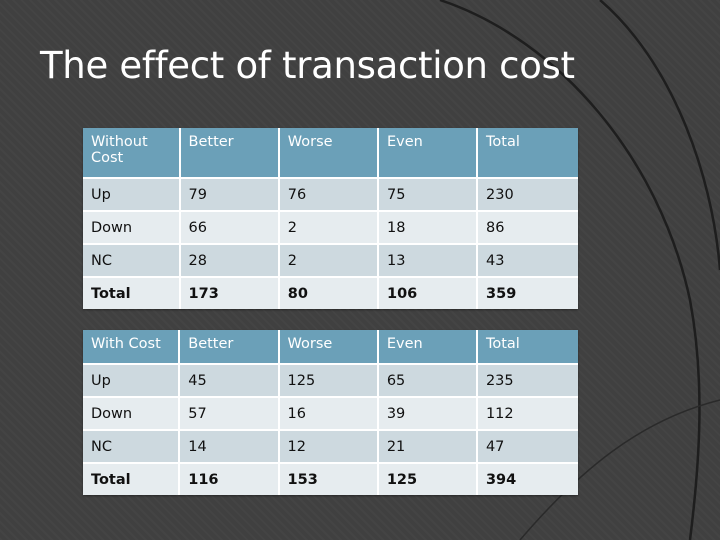 Image resolution: width=720 pixels, height=540 pixels. I want to click on table-row: Down 57 16 39 112, so click(330, 414).